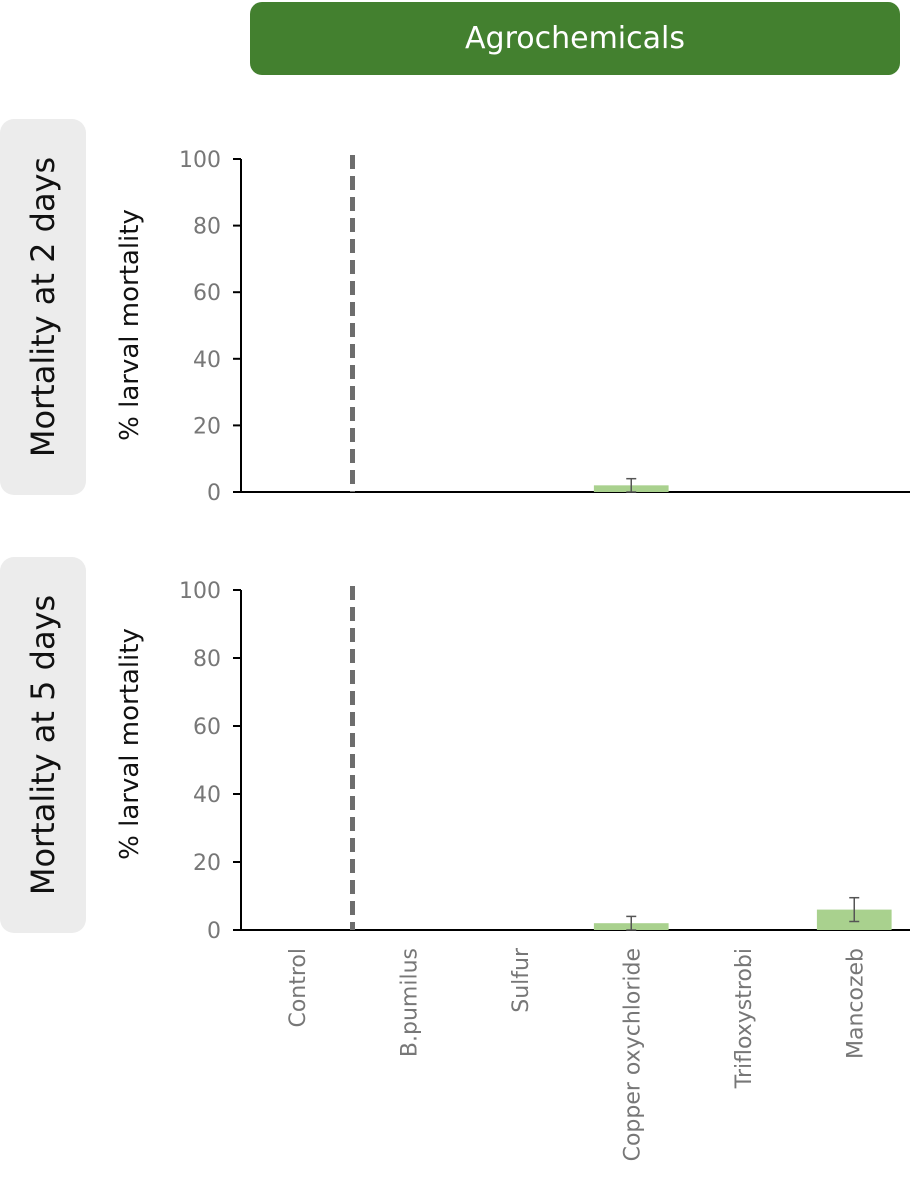 The image size is (910, 1188). Describe the element at coordinates (632, 1054) in the screenshot. I see `panel-2-category-label: Copper oxychloride` at that location.